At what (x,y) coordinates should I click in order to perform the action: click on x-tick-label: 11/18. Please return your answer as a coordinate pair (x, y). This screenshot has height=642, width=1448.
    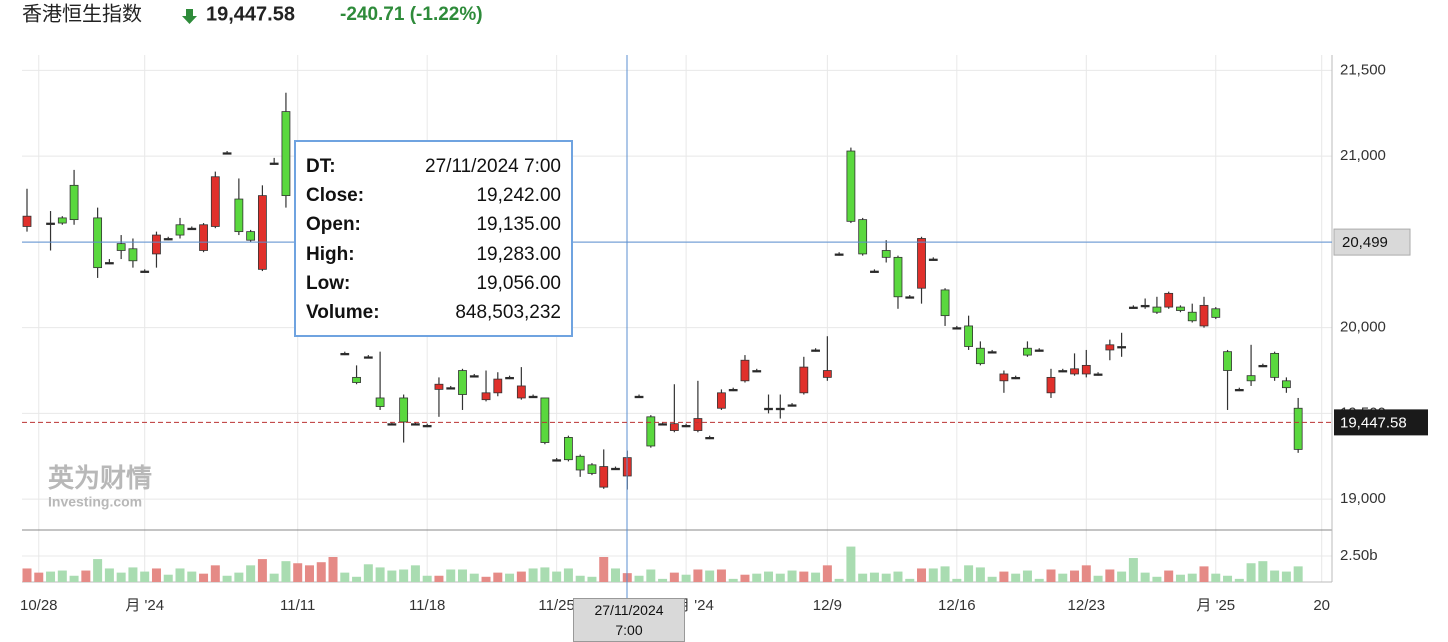
    Looking at the image, I should click on (427, 605).